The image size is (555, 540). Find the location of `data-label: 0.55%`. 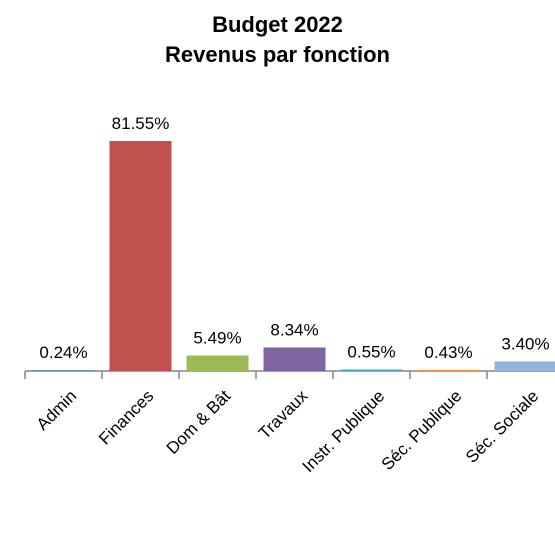

data-label: 0.55% is located at coordinates (371, 351).